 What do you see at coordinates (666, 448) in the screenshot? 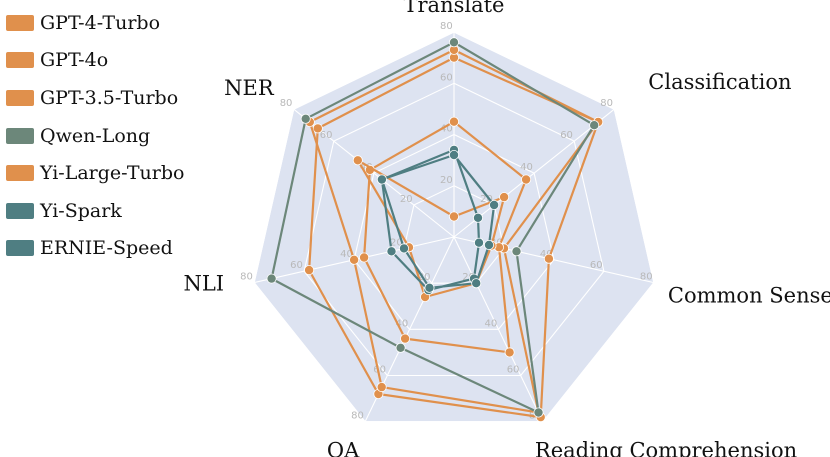
I see `axis-label: Reading Comprehension` at bounding box center [666, 448].